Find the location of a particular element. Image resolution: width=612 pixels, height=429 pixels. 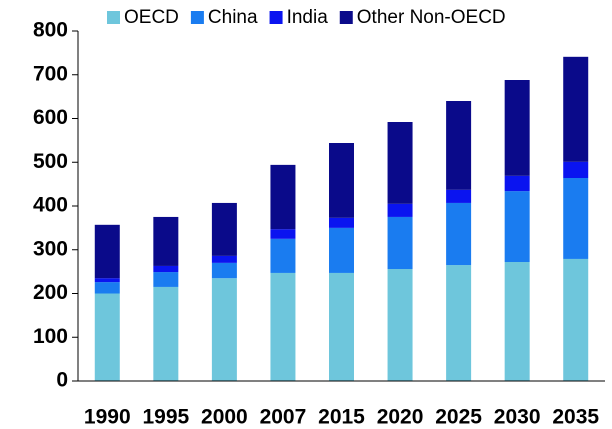

y-tick-label: 0 is located at coordinates (62, 380).